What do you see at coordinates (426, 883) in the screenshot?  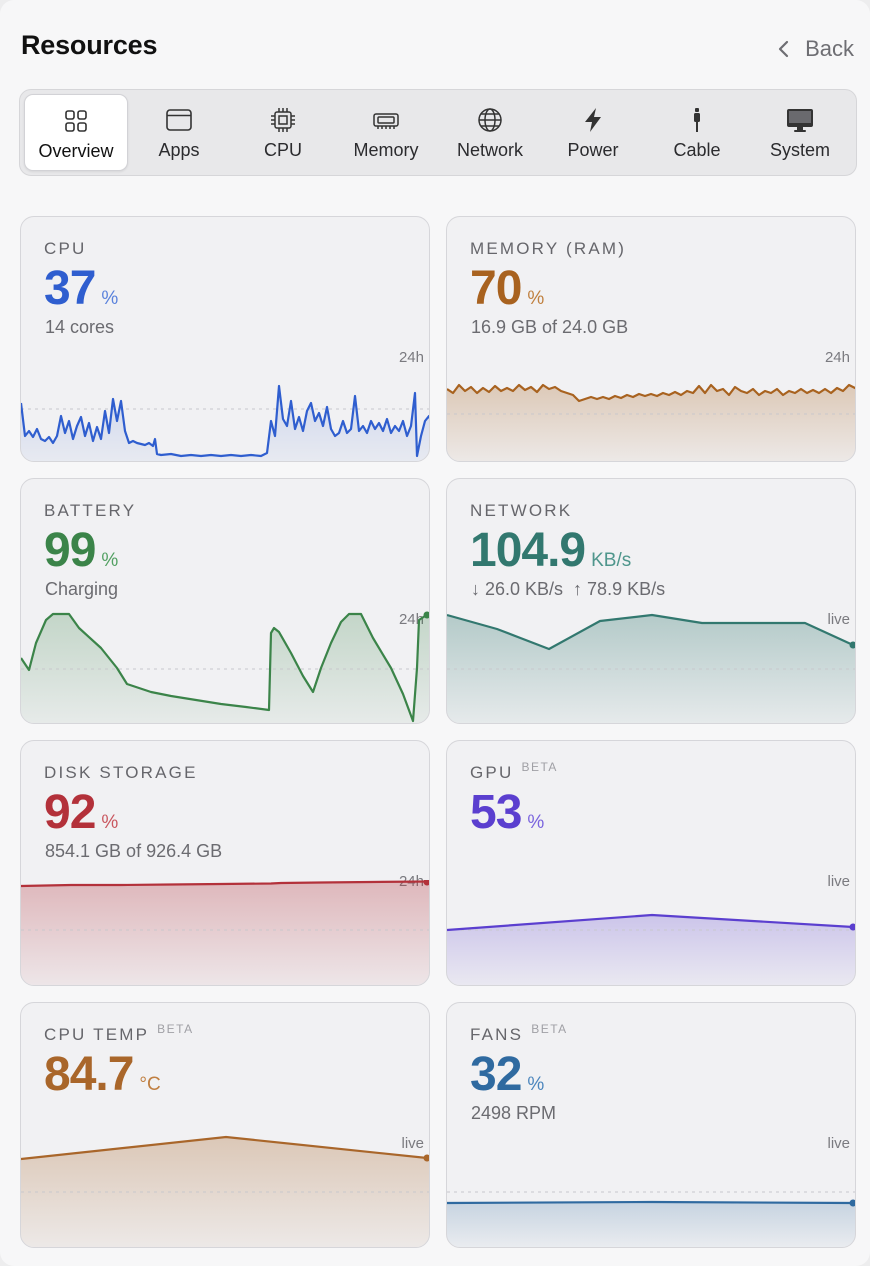 I see `disk-latest-point` at bounding box center [426, 883].